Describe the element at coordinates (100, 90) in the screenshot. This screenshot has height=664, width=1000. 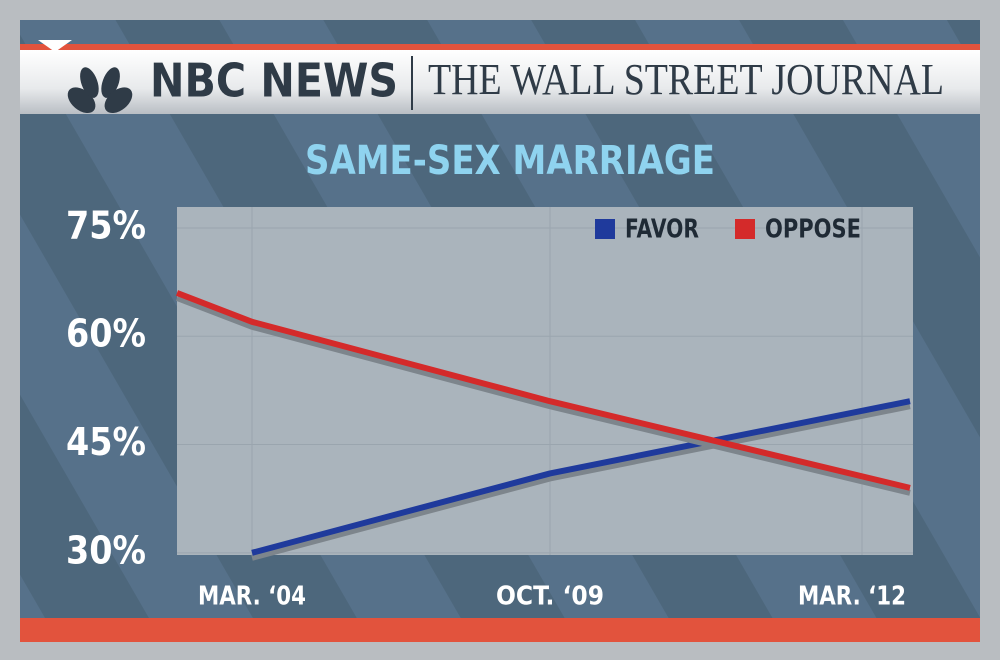
I see `peacock` at that location.